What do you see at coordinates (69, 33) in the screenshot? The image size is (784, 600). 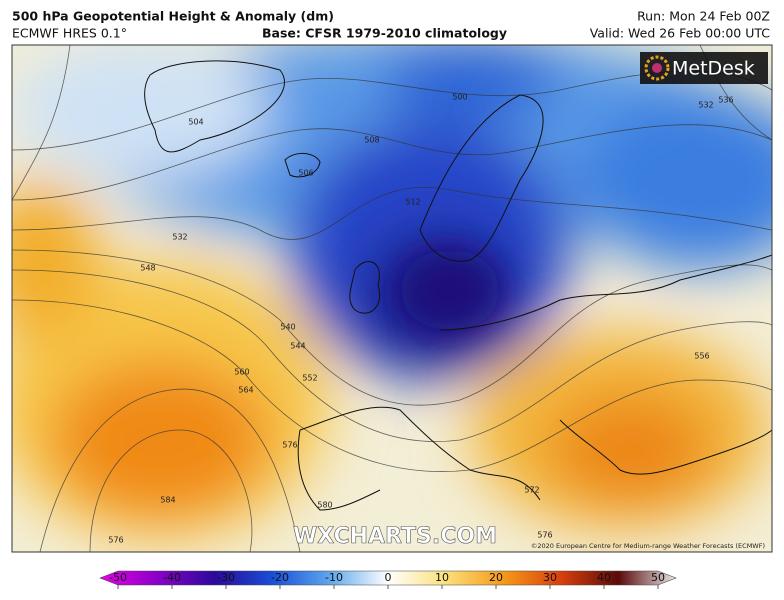 I see `model-label: ECMWF HRES 0.1°` at bounding box center [69, 33].